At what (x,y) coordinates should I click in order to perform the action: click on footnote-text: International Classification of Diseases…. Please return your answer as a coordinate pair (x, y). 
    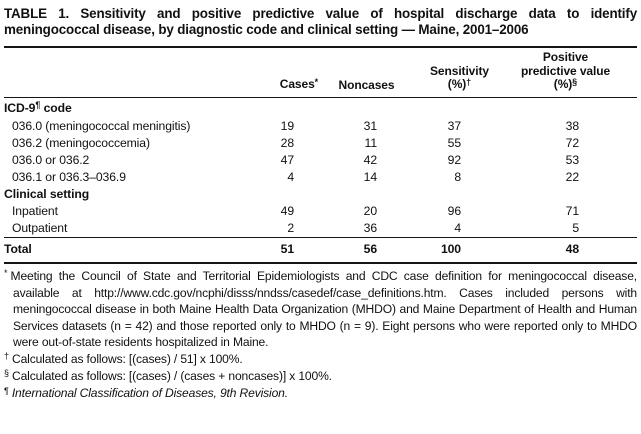
    Looking at the image, I should click on (149, 393).